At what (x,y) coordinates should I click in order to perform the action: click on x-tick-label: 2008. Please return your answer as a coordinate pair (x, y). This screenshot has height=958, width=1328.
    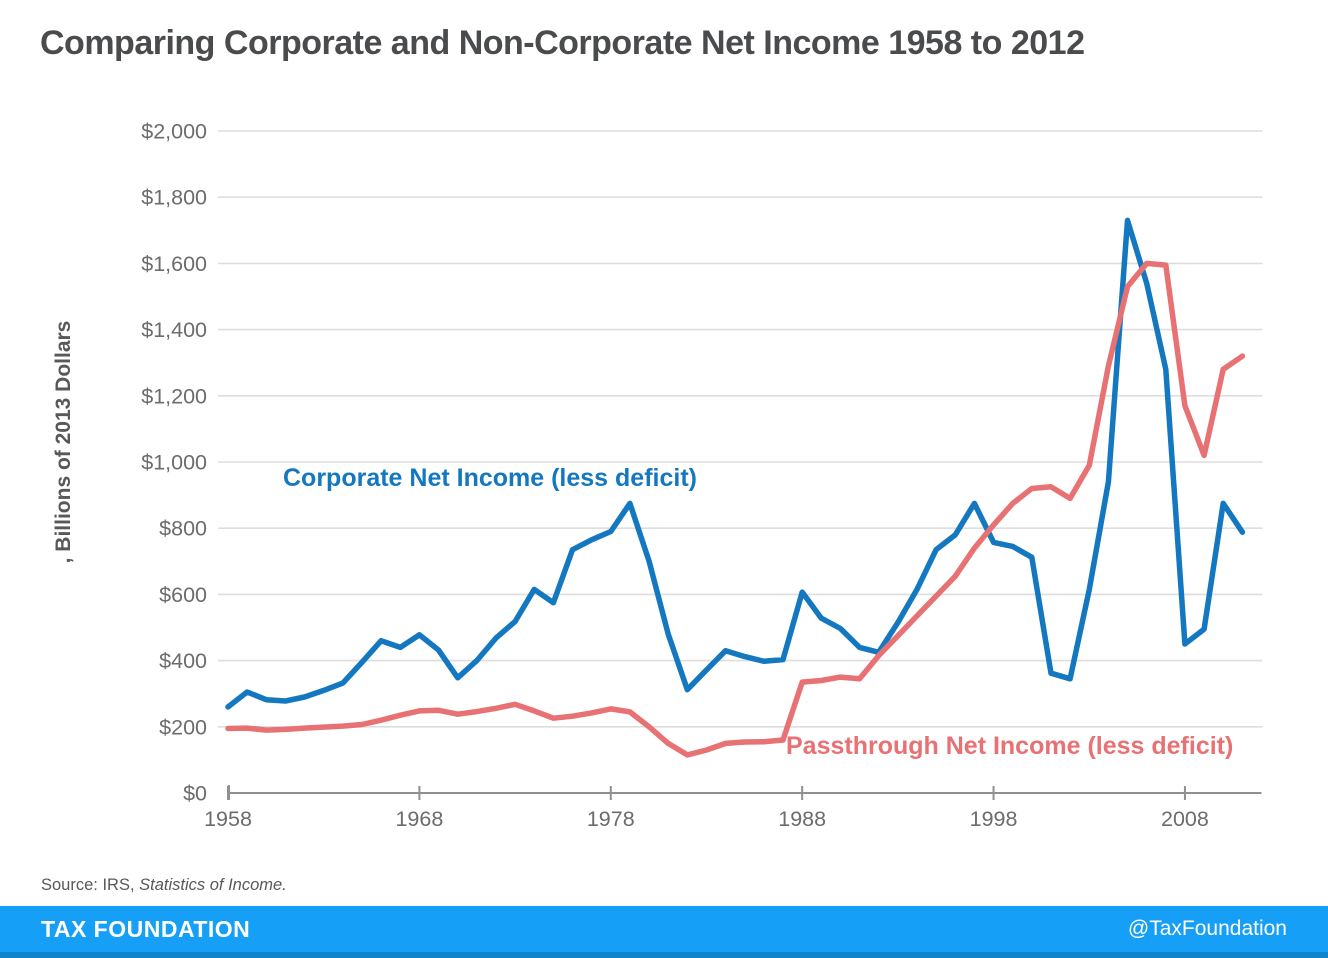
    Looking at the image, I should click on (1185, 819).